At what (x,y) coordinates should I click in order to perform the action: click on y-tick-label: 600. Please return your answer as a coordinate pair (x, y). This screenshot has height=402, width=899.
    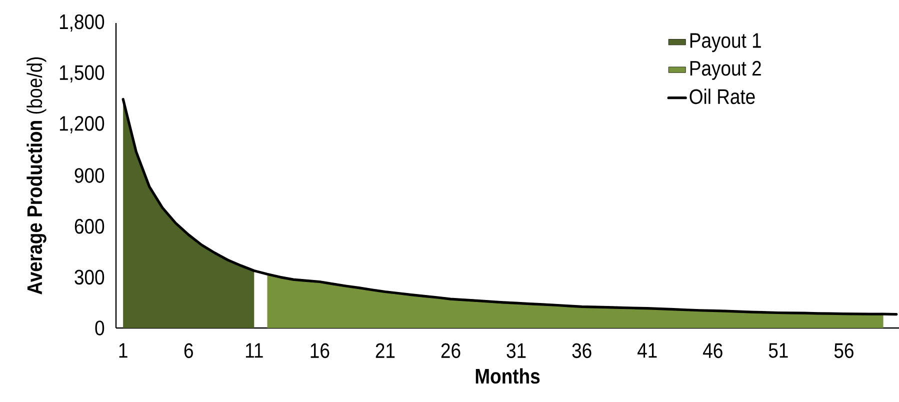
    Looking at the image, I should click on (89, 226).